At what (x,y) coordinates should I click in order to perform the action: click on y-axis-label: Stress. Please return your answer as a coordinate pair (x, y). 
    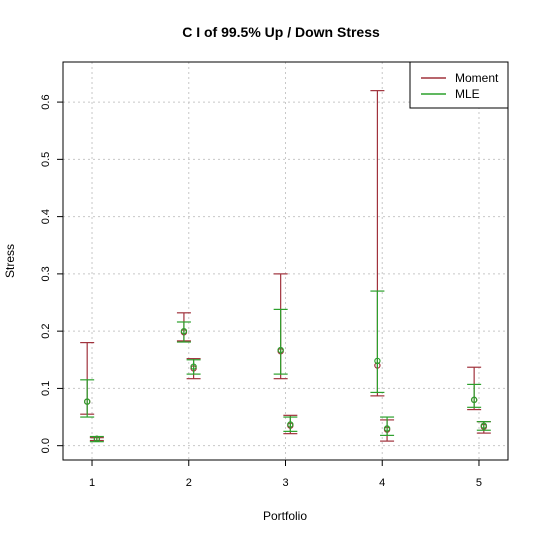
    Looking at the image, I should click on (10, 261).